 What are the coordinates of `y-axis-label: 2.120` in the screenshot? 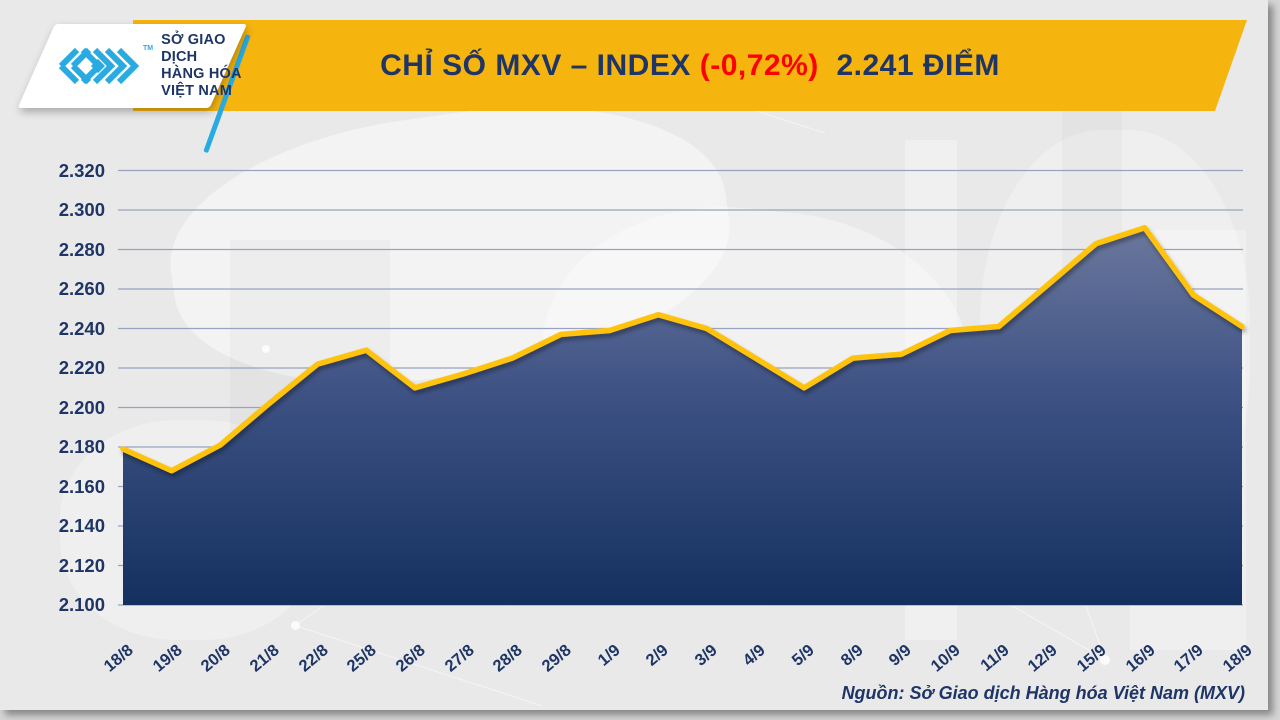 It's located at (81, 565).